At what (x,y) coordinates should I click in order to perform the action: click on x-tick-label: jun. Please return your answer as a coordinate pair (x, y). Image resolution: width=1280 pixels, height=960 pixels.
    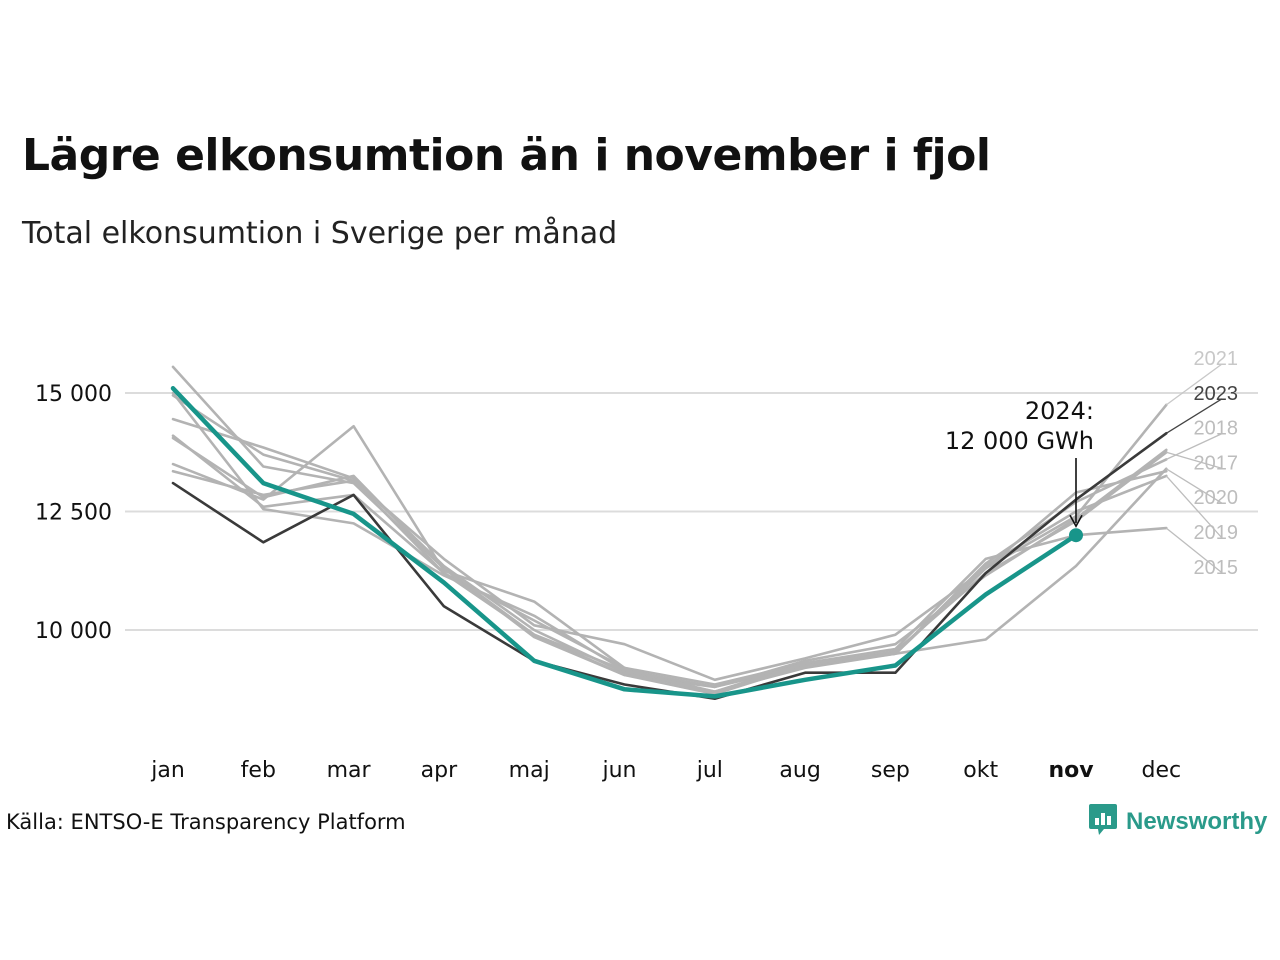
    Looking at the image, I should click on (619, 770).